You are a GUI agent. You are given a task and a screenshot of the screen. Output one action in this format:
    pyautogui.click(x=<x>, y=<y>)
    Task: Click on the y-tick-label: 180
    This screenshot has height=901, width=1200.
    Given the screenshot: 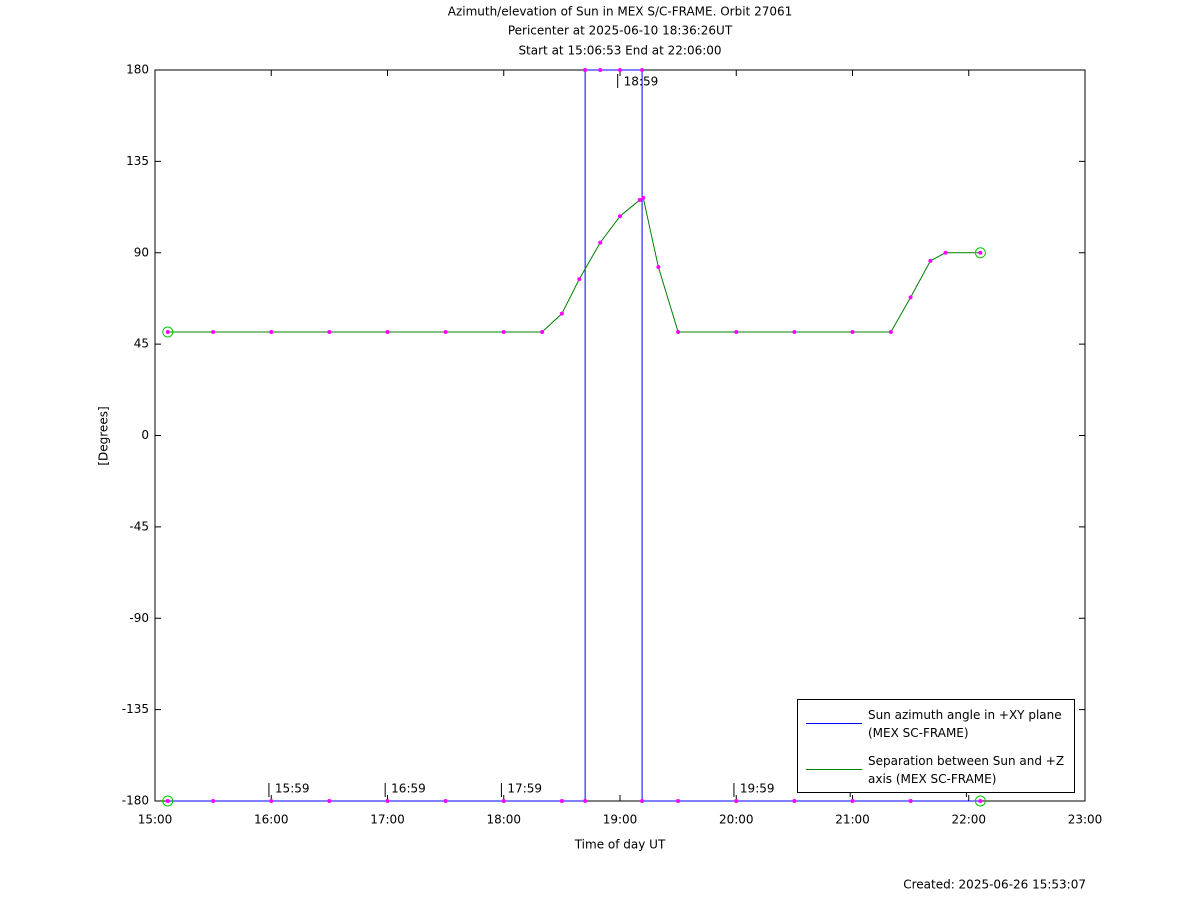 What is the action you would take?
    pyautogui.click(x=137, y=70)
    